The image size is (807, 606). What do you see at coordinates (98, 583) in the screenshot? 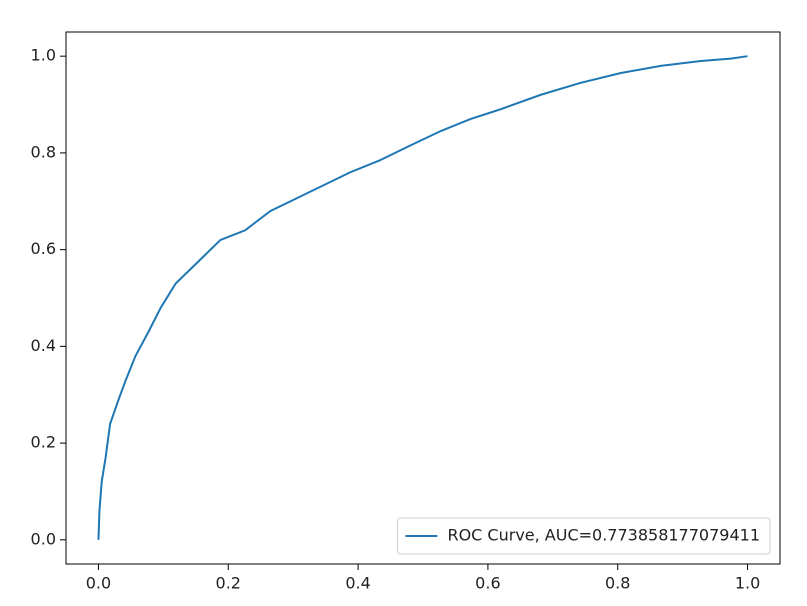
I see `x-tick-label: 0.0` at bounding box center [98, 583].